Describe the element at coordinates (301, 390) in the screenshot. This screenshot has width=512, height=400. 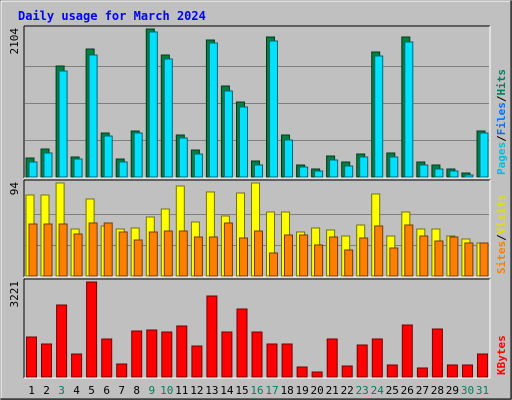
I see `day-label-19: 19` at that location.